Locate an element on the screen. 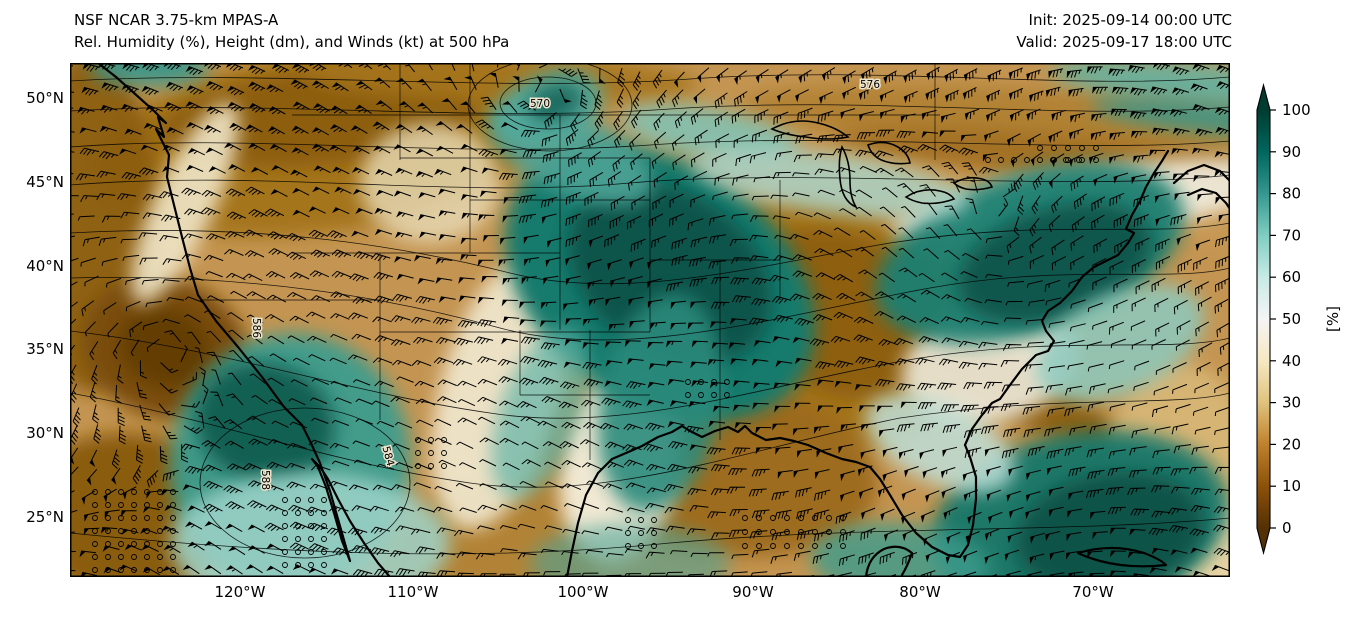 This screenshot has width=1361, height=619. y-tick-label: 35°N is located at coordinates (45, 349).